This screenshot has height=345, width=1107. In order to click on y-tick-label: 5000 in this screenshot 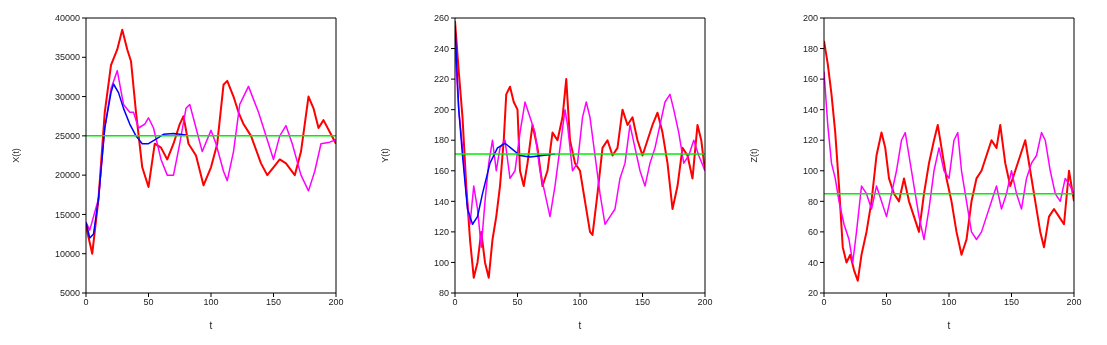, I will do `click(69, 293)`.